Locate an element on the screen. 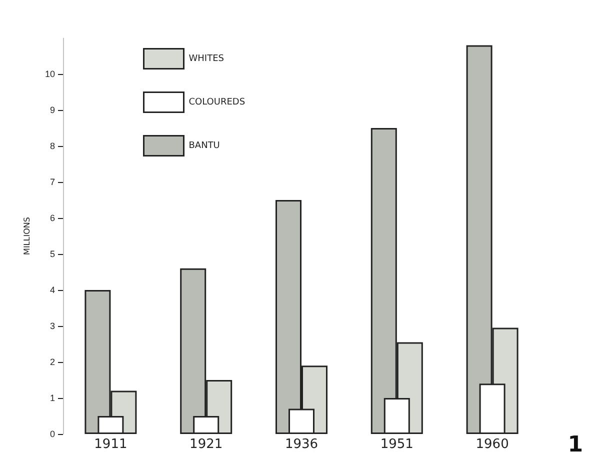 The image size is (593, 472). y-tick-label: 1 is located at coordinates (52, 398).